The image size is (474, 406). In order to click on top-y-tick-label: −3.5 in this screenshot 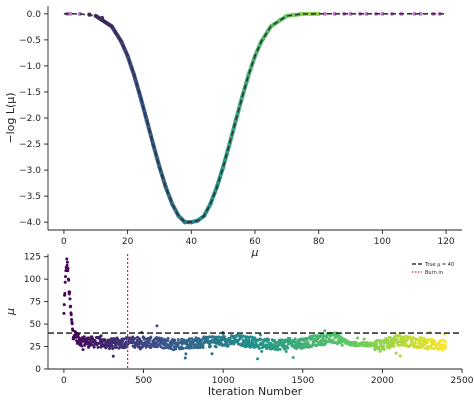, I will do `click(30, 197)`.